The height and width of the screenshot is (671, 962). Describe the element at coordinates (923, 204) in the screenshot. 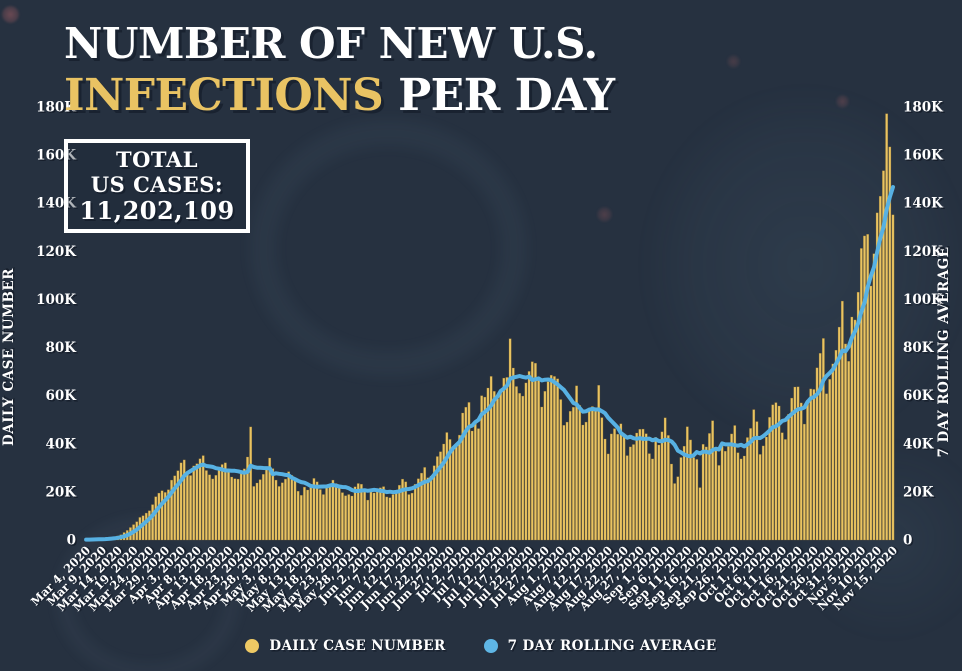

I see `svg-text: 140K` at that location.